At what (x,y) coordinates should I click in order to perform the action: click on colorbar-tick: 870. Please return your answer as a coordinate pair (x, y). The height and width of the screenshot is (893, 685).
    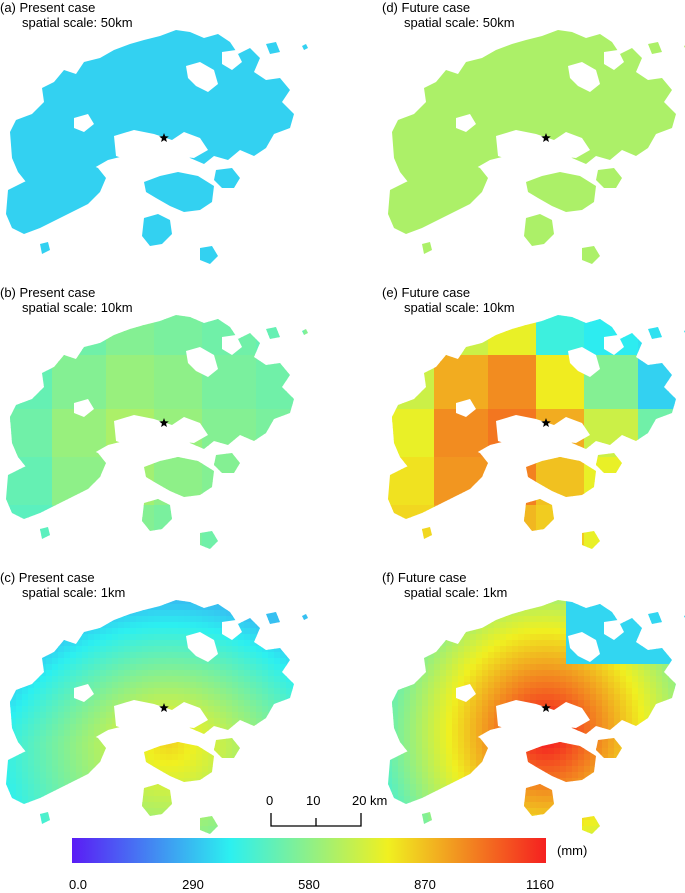
    Looking at the image, I should click on (425, 884).